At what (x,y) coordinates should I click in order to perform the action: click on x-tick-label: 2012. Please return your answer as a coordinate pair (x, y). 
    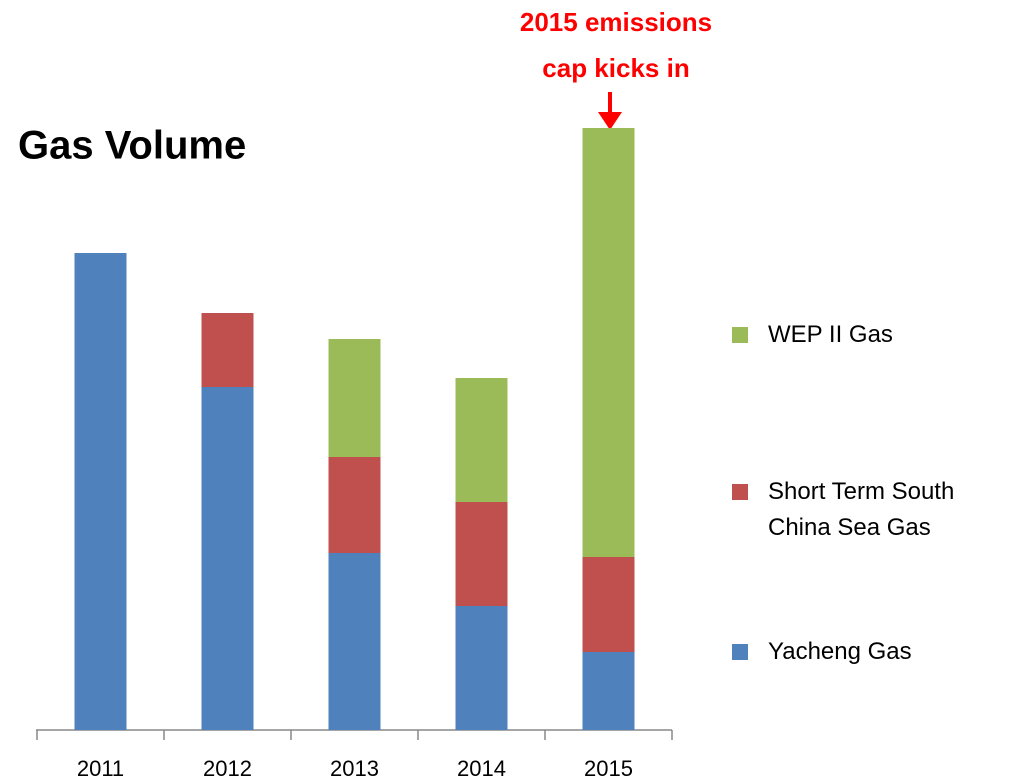
    Looking at the image, I should click on (227, 768).